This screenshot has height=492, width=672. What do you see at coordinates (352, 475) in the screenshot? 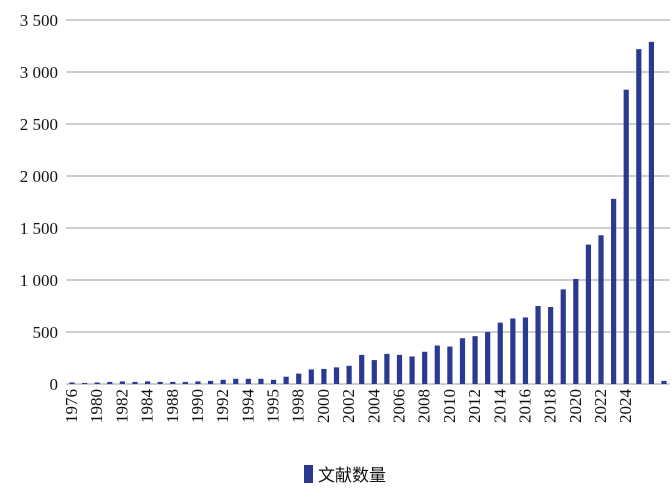
I see `legend-label: 文献数量` at bounding box center [352, 475].